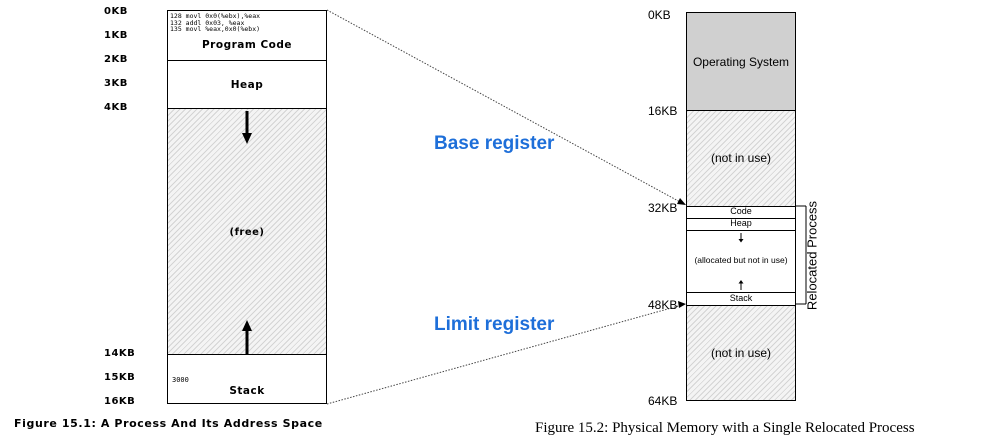 The height and width of the screenshot is (441, 985). I want to click on relocated-bracket, so click(801, 255).